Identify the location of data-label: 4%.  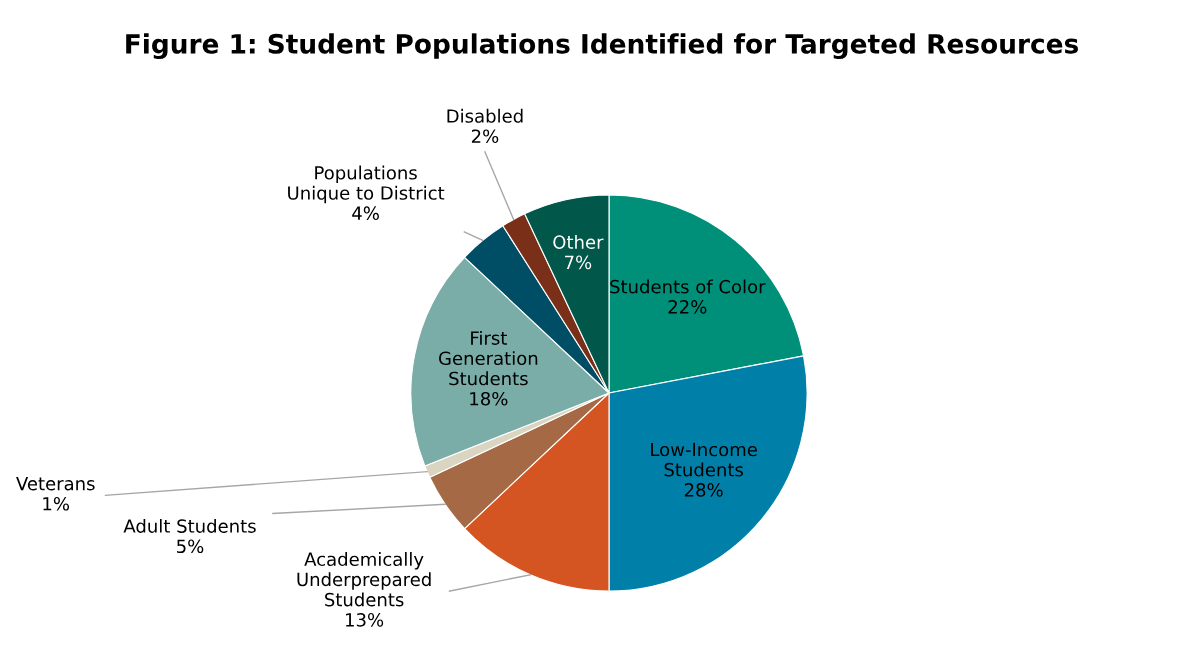
(365, 213).